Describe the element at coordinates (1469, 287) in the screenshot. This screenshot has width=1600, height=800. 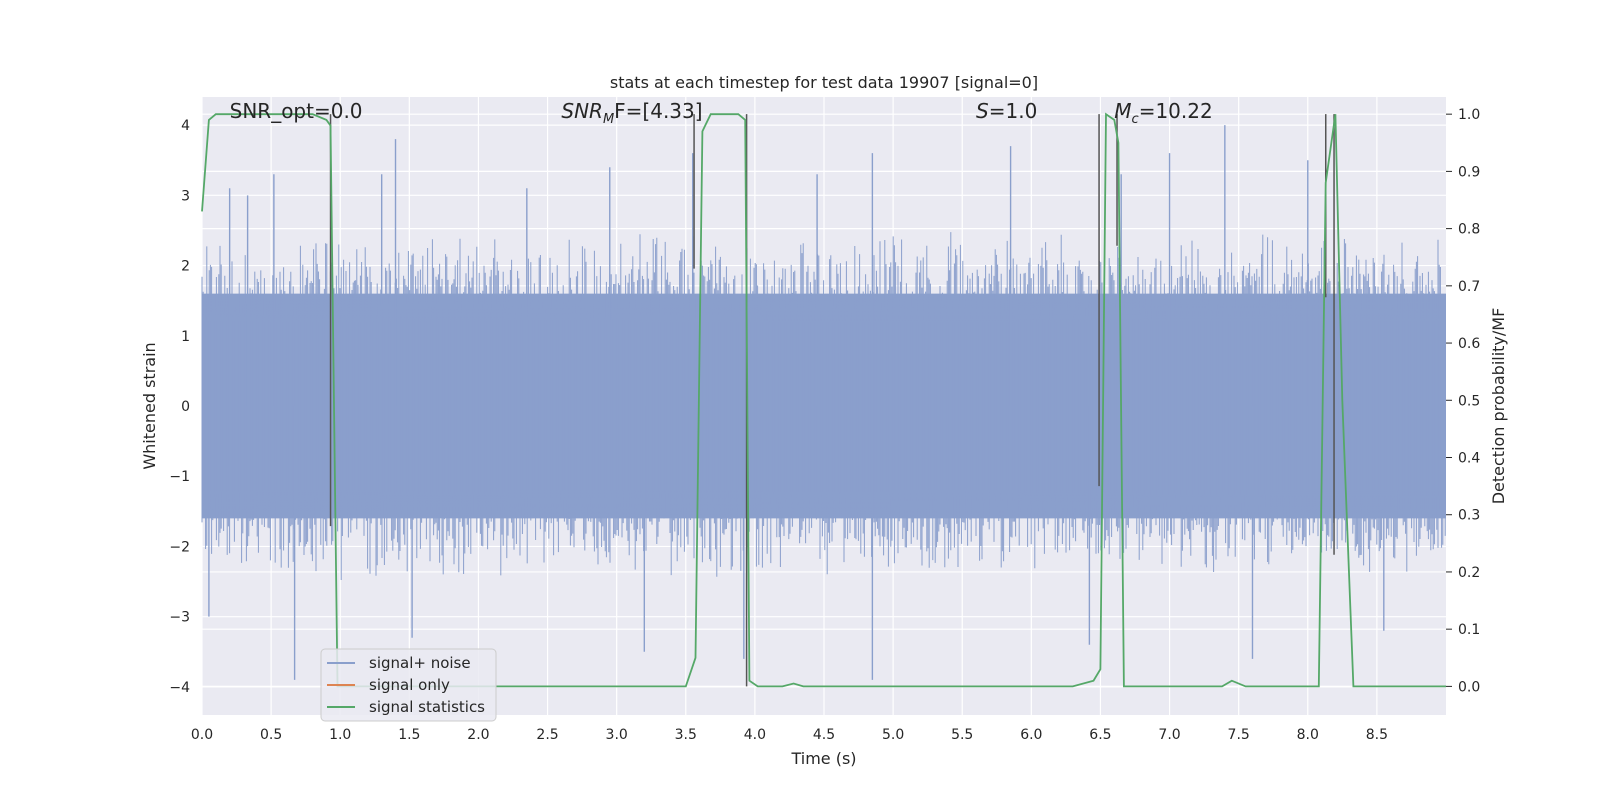
I see `y-tick-label-right: 0.7` at that location.